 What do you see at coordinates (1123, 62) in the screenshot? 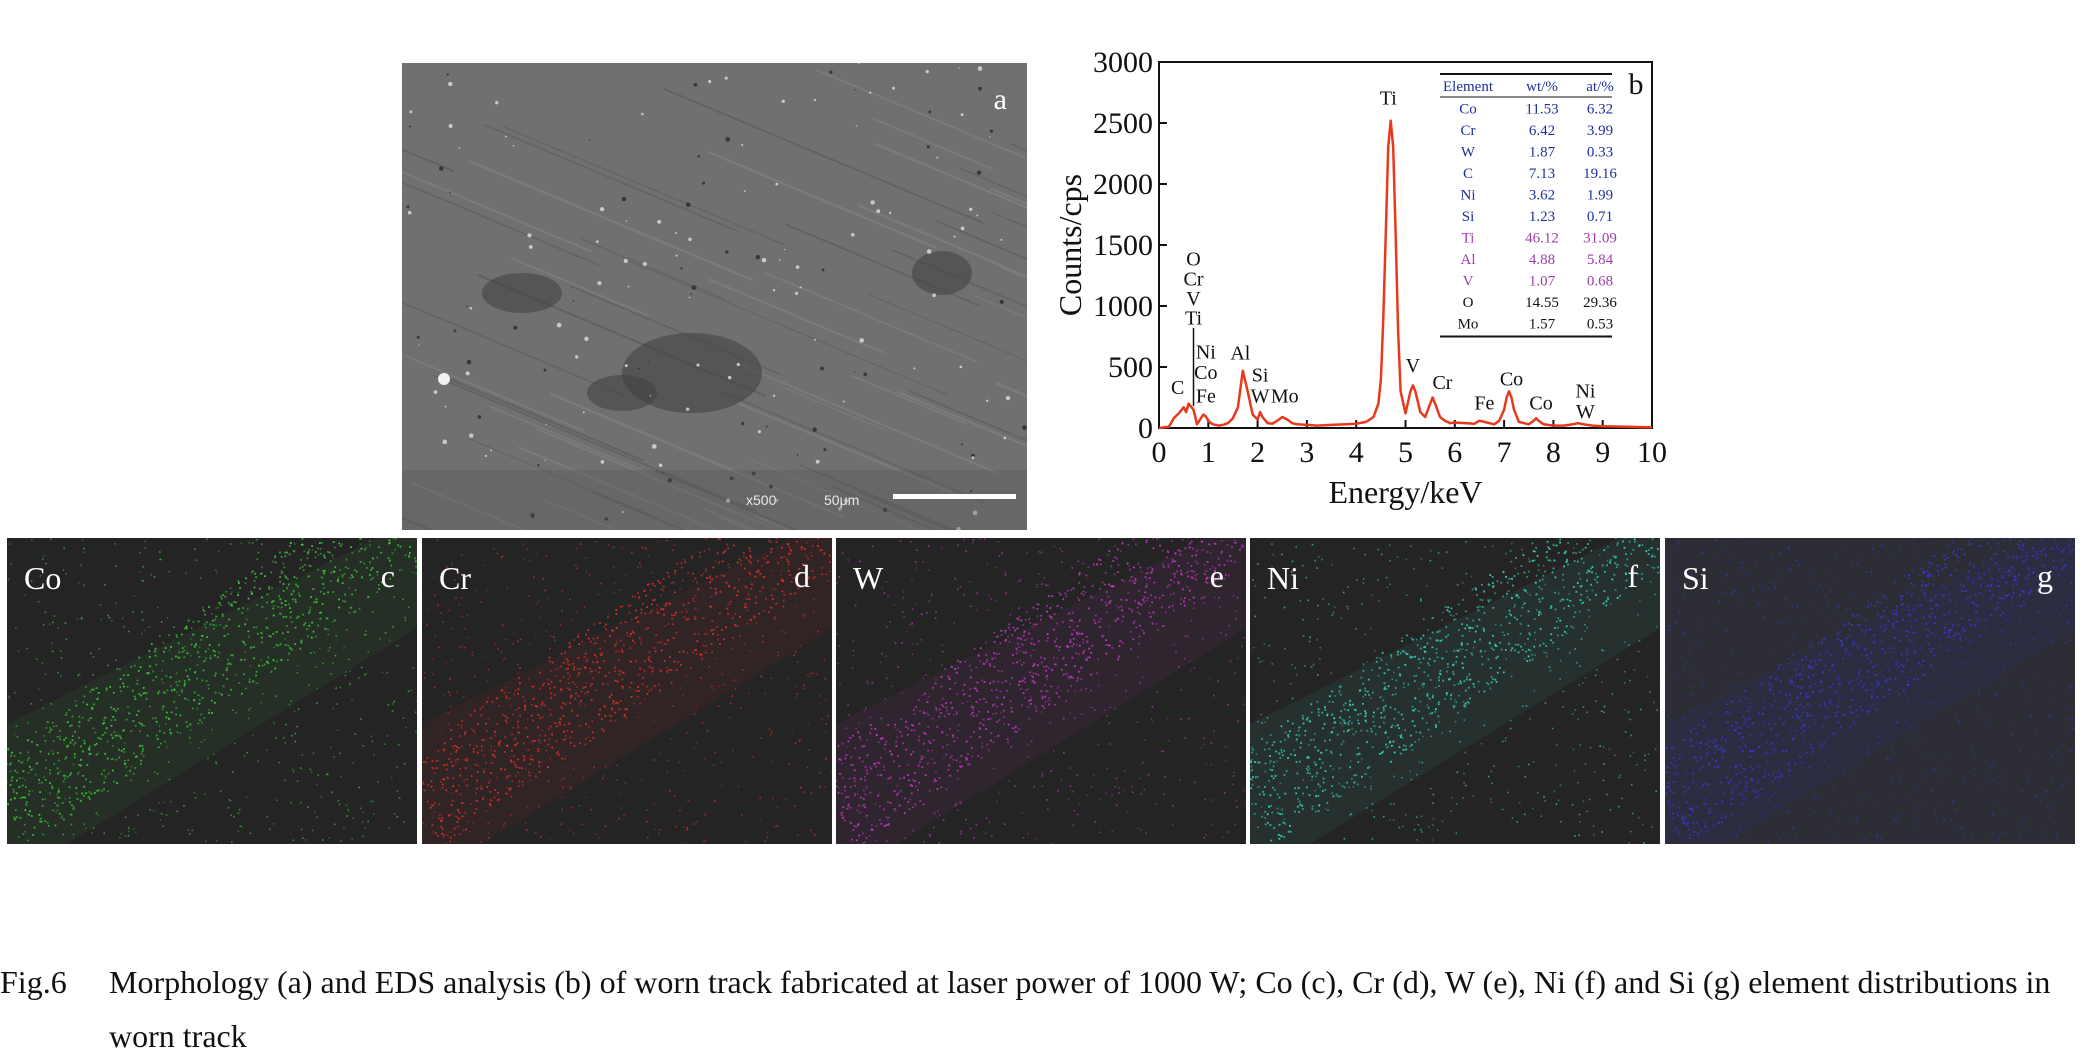
I see `y-tick-label: 3000` at bounding box center [1123, 62].